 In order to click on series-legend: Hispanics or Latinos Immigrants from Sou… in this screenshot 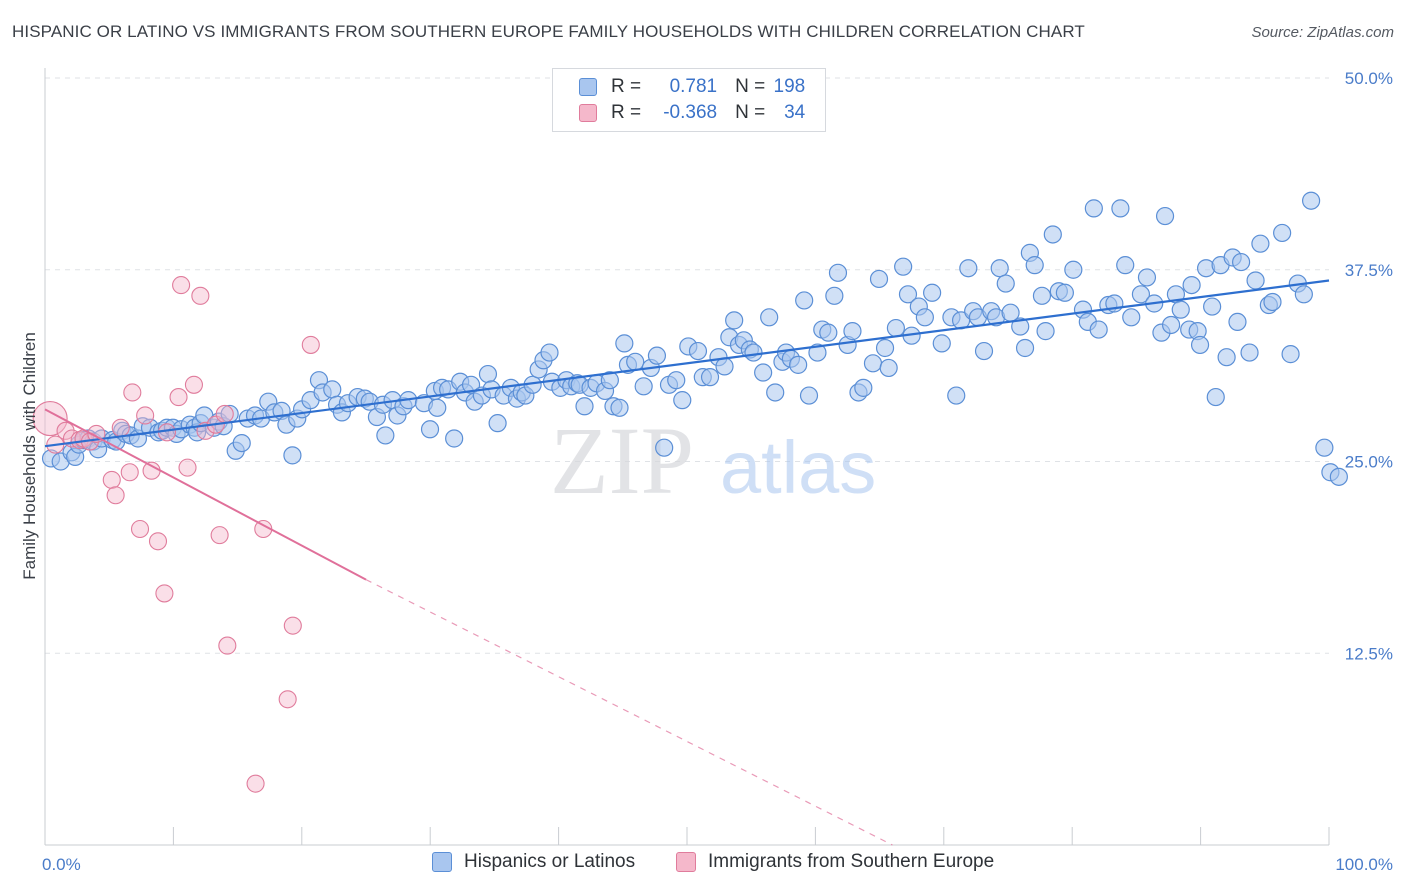, I will do `click(703, 864)`.